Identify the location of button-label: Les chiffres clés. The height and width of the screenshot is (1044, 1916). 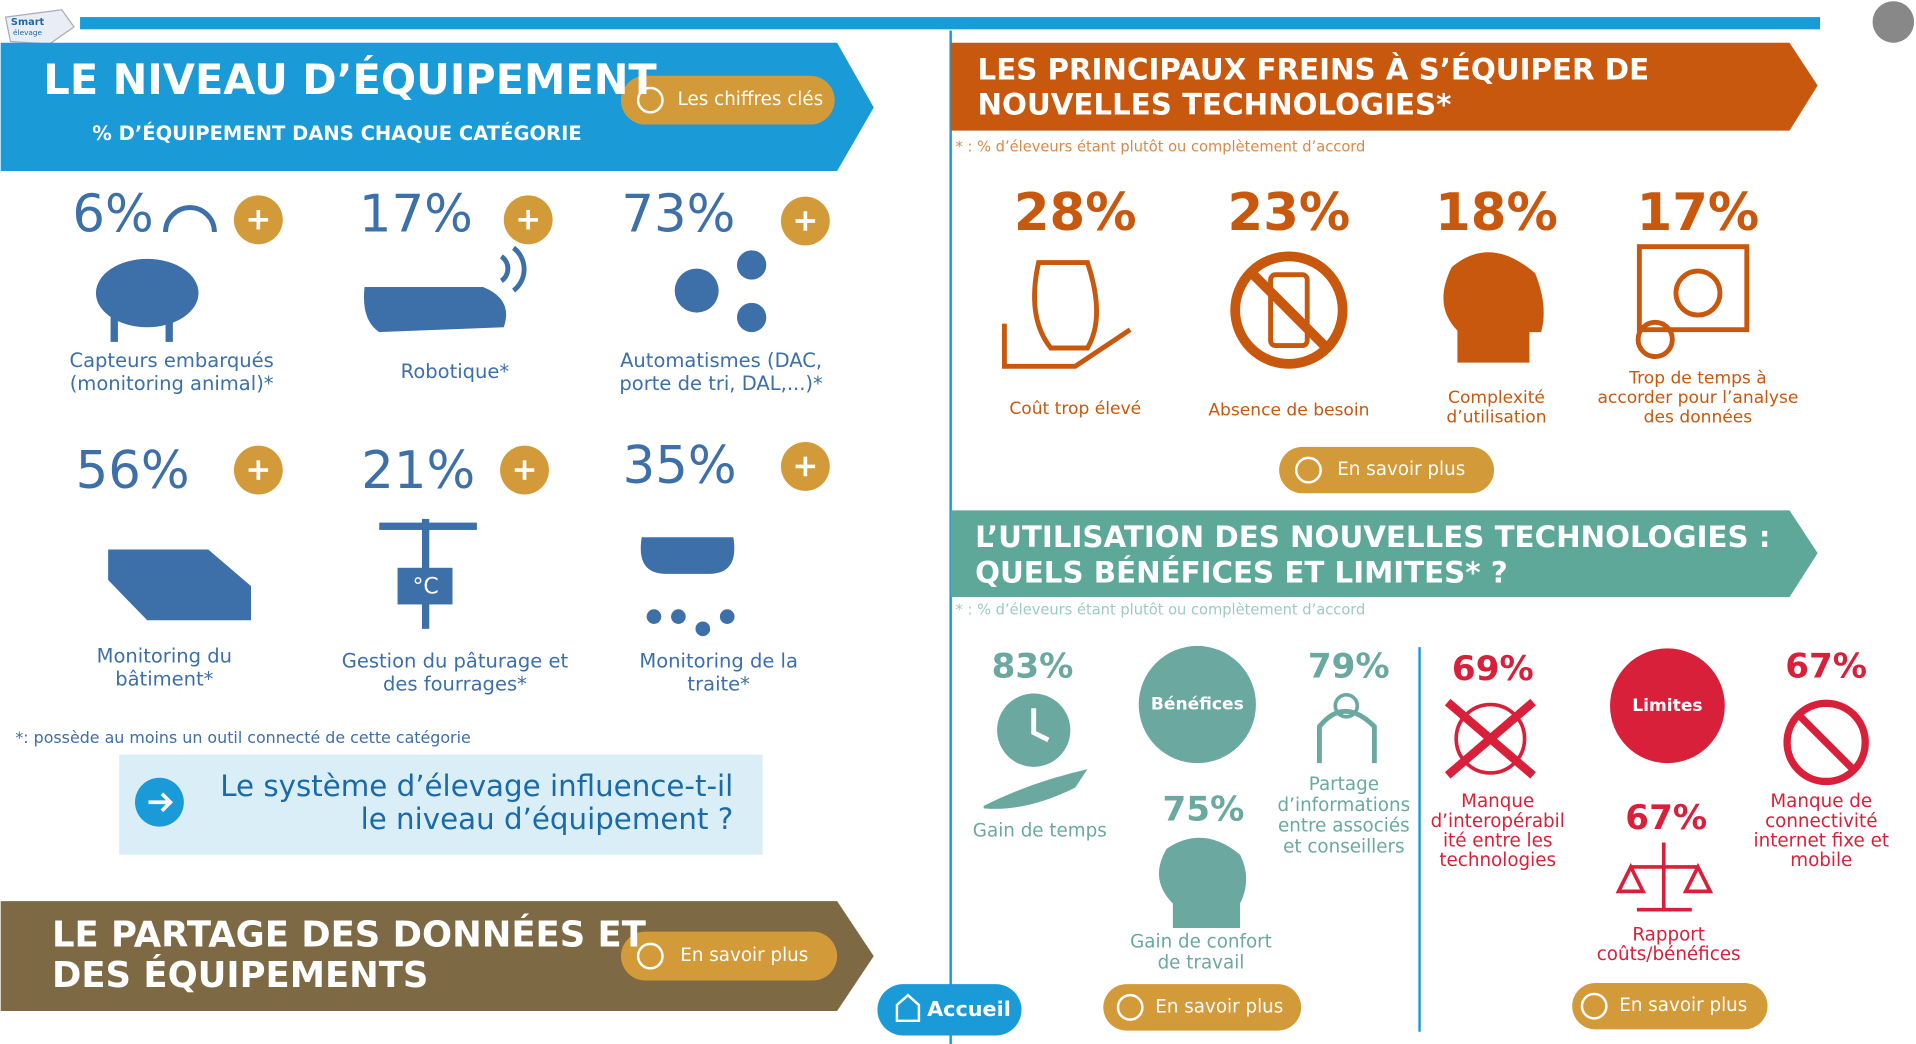
(750, 99).